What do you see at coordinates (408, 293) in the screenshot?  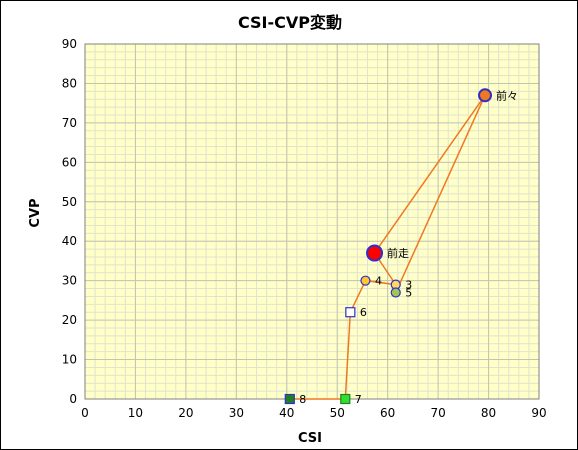 I see `data-point-label: 5` at bounding box center [408, 293].